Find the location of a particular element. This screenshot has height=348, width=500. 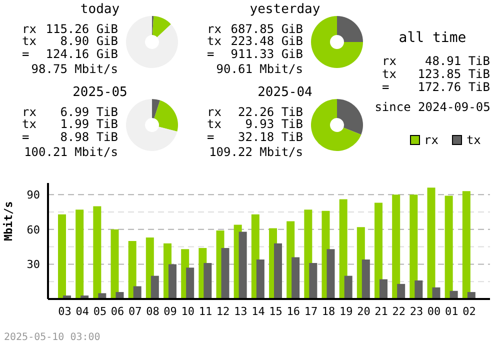

text: rx 22.26 TiB is located at coordinates (255, 112).